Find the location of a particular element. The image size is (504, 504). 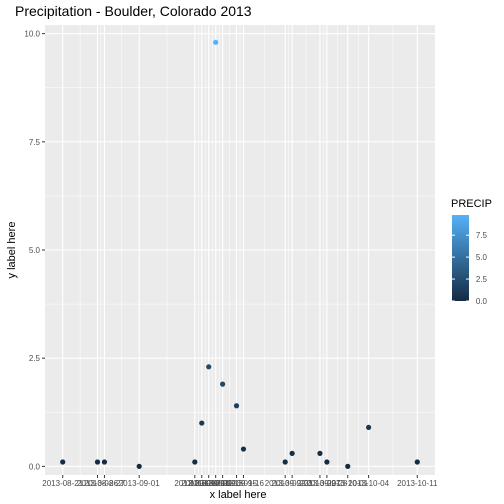

x-tick-label: 2013-09-16 is located at coordinates (243, 483).